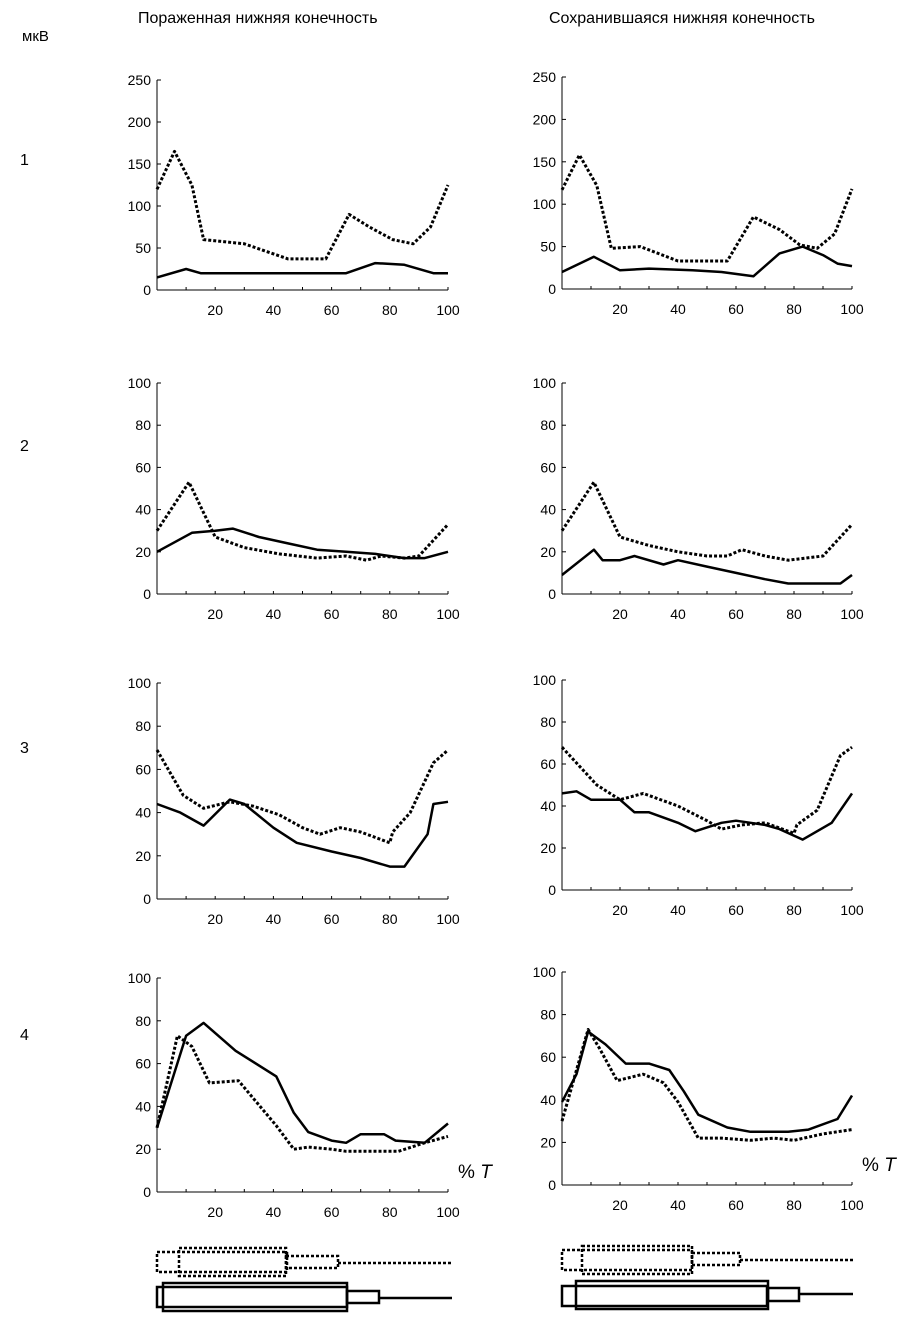 The height and width of the screenshot is (1317, 904). I want to click on chart-row4-affected: 0 20 40 60 80 100 20 40 60 80 100 % T, so click(311, 1095).